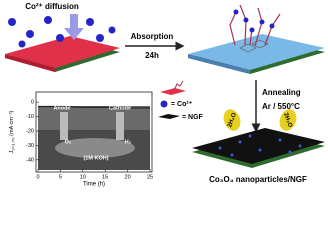  What do you see at coordinates (256, 39) in the screenshot?
I see `absorbed-substrate` at bounding box center [256, 39].